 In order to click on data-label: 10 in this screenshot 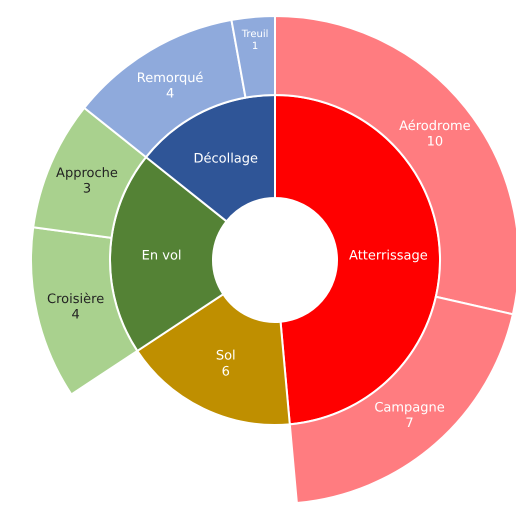, I will do `click(435, 142)`.